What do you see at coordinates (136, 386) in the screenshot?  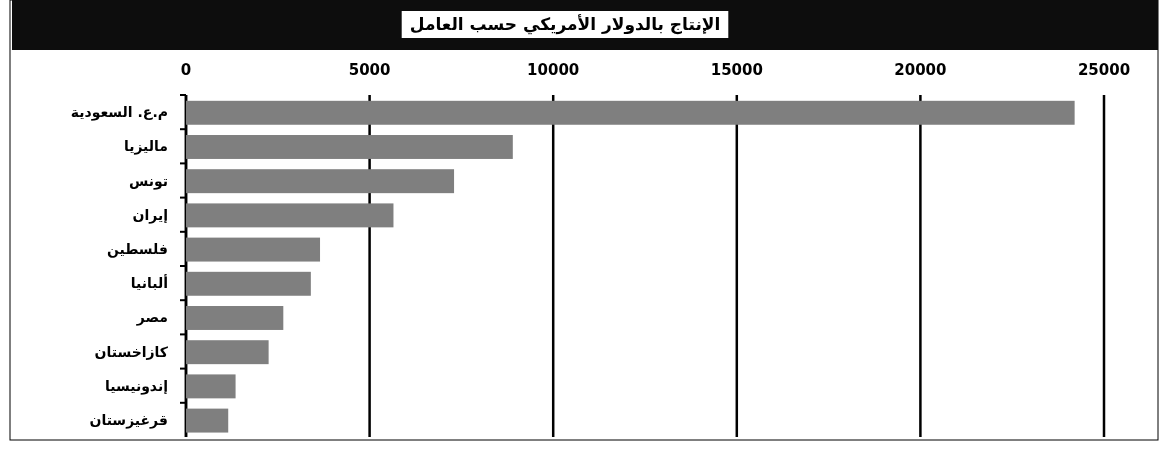 I see `y-tick-label: إندونيسيا` at bounding box center [136, 386].